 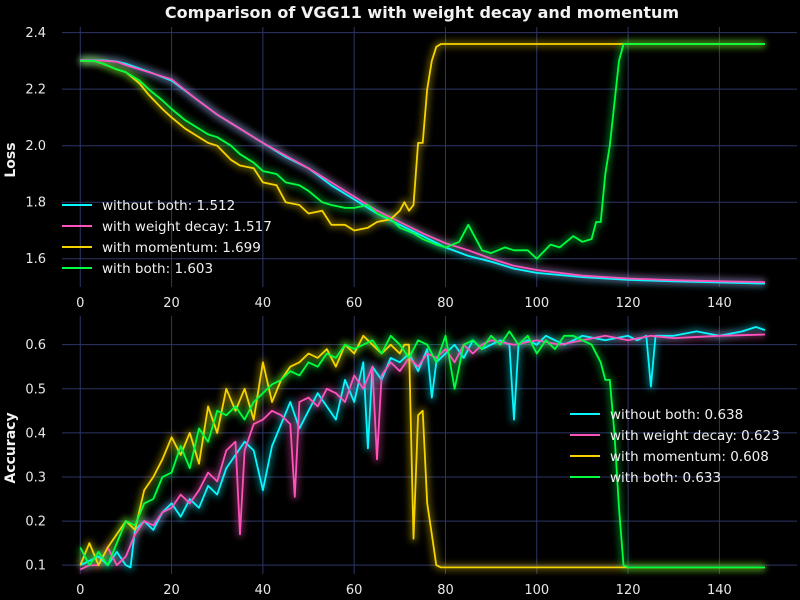 I want to click on accuracy-x-tick-label: 0, so click(x=80, y=590).